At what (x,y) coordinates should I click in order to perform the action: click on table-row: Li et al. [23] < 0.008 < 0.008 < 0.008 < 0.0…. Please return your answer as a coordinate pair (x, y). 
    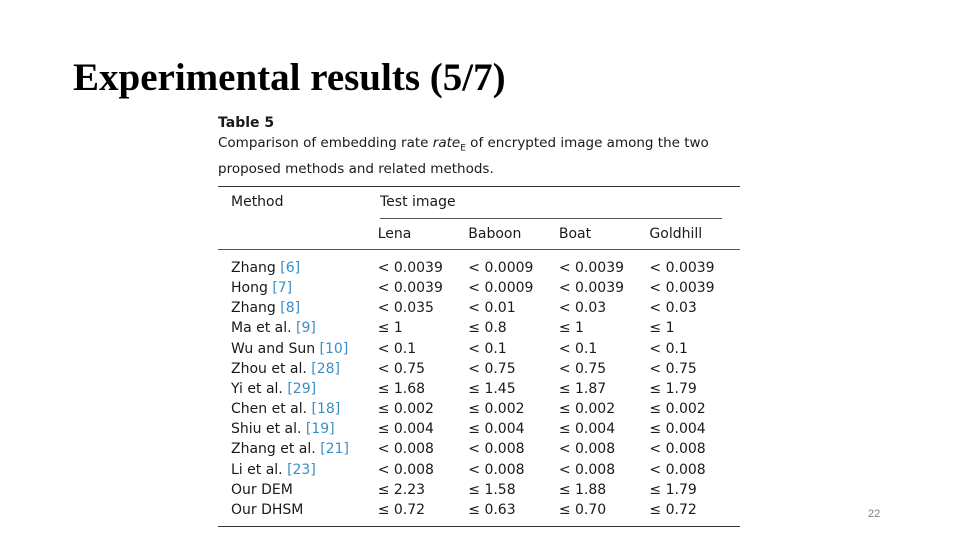
    Looking at the image, I should click on (479, 470).